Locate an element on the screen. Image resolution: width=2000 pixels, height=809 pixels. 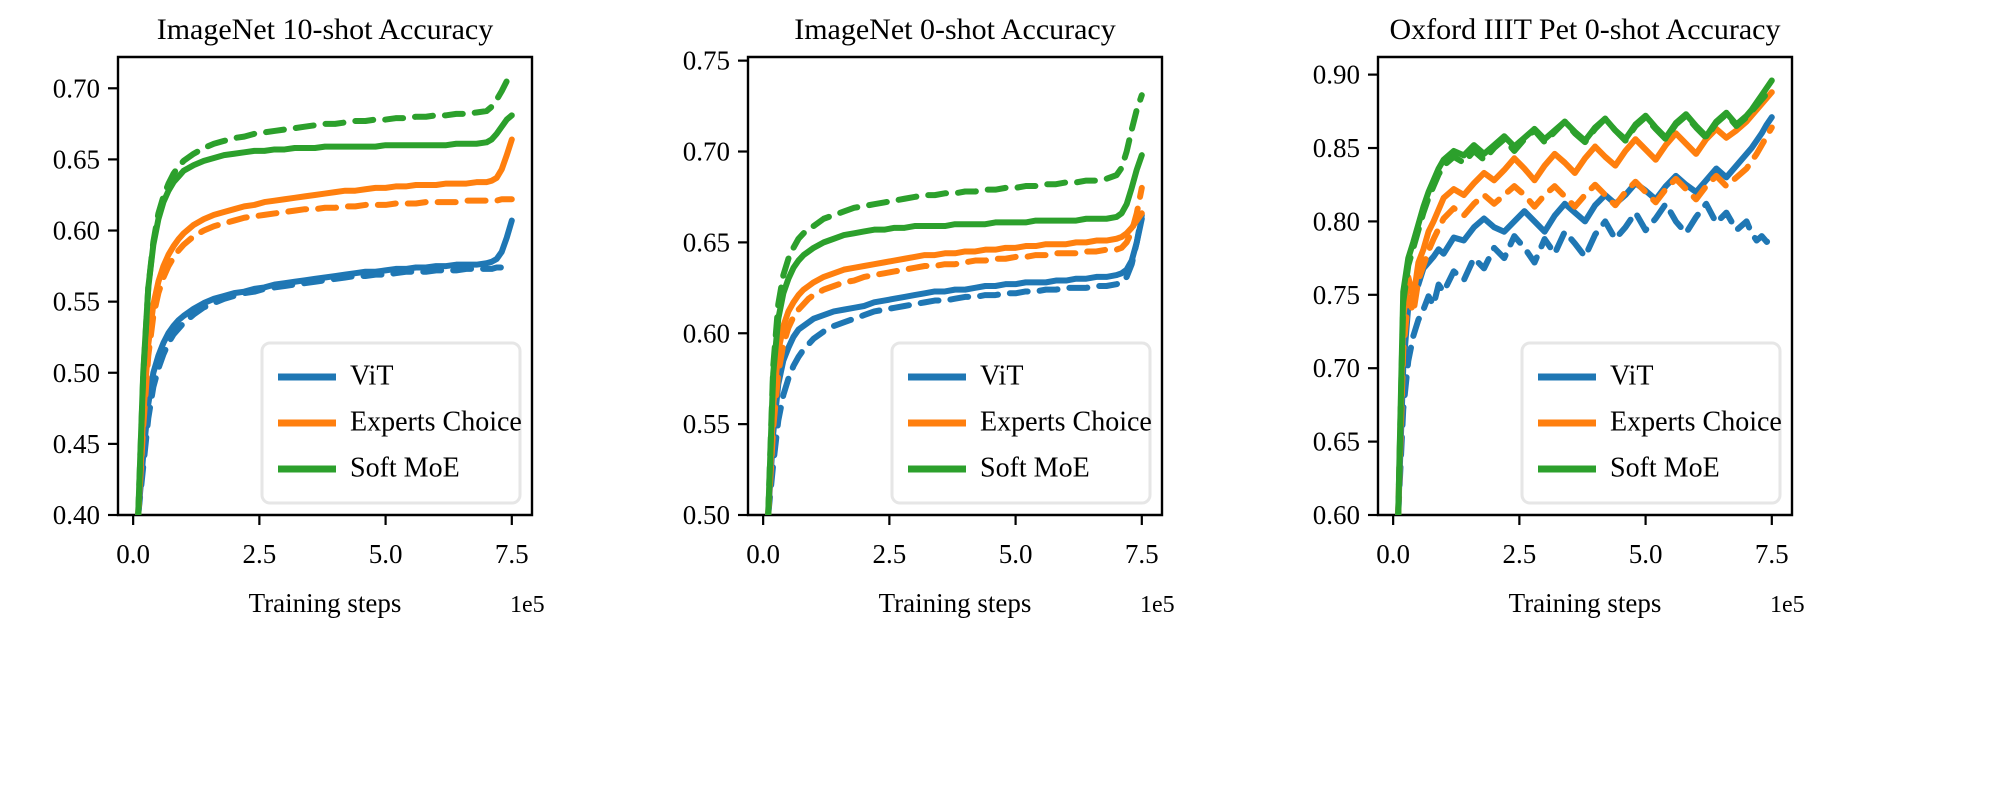
chart-title: Oxford IIIT Pet 0-shot Accuracy is located at coordinates (1585, 29).